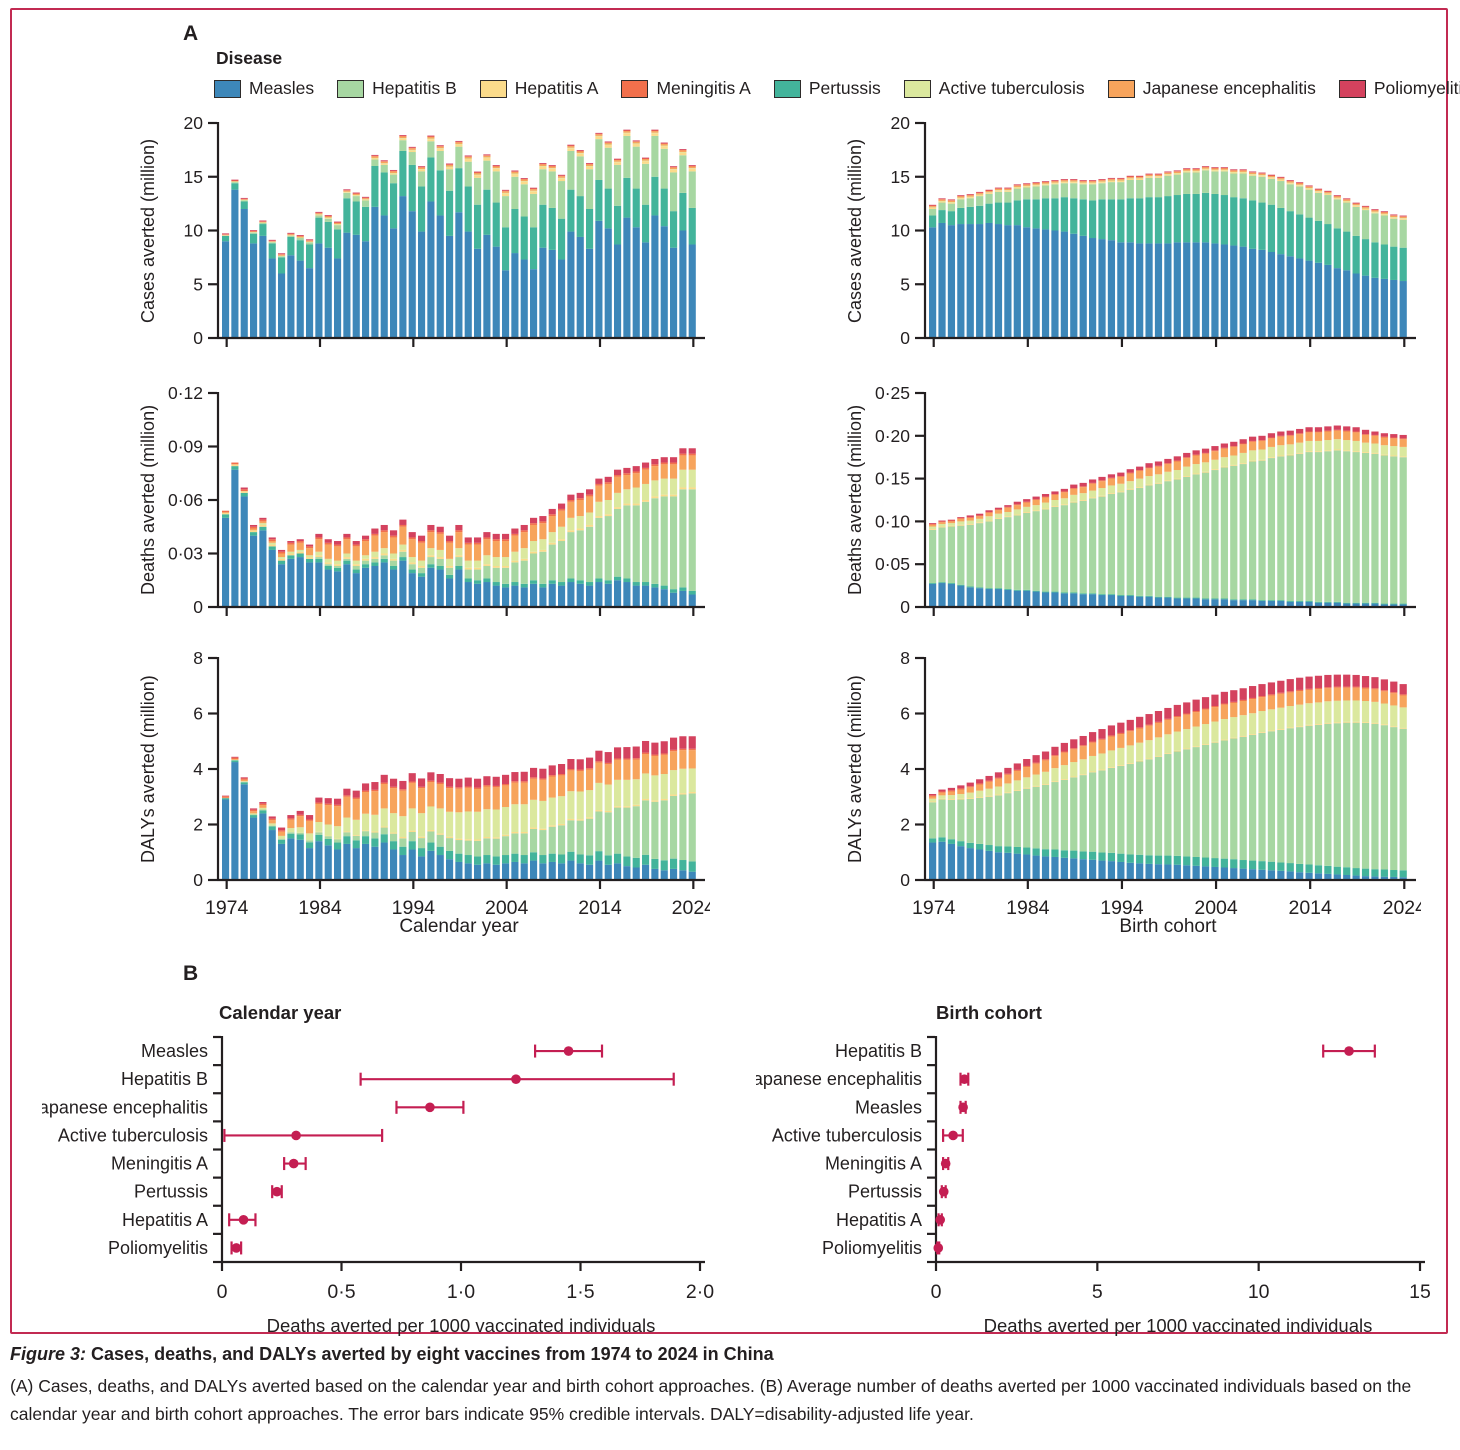  Describe the element at coordinates (1352, 88) in the screenshot. I see `poliomyelitis-swatch-icon` at that location.